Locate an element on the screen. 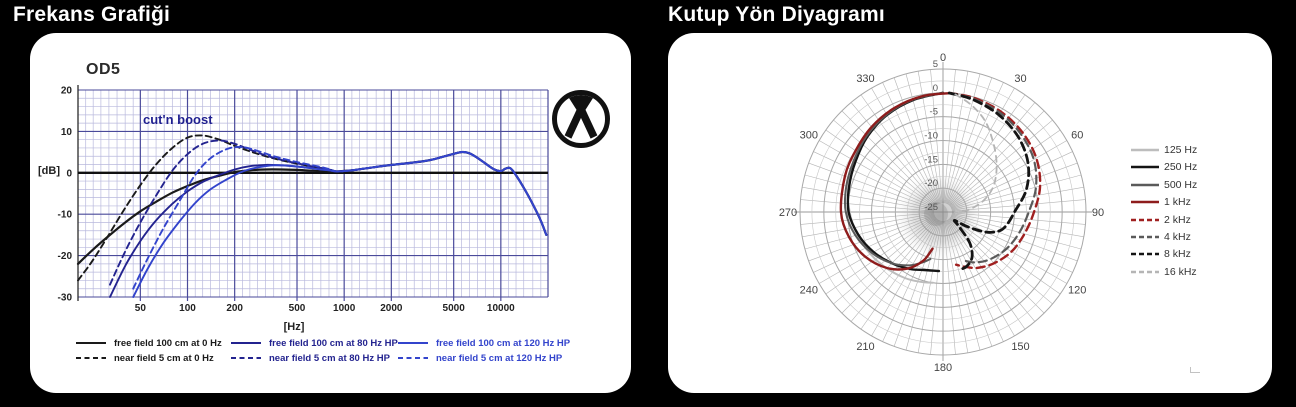 This screenshot has width=1296, height=407. legend-label: 4 kHz is located at coordinates (1177, 237).